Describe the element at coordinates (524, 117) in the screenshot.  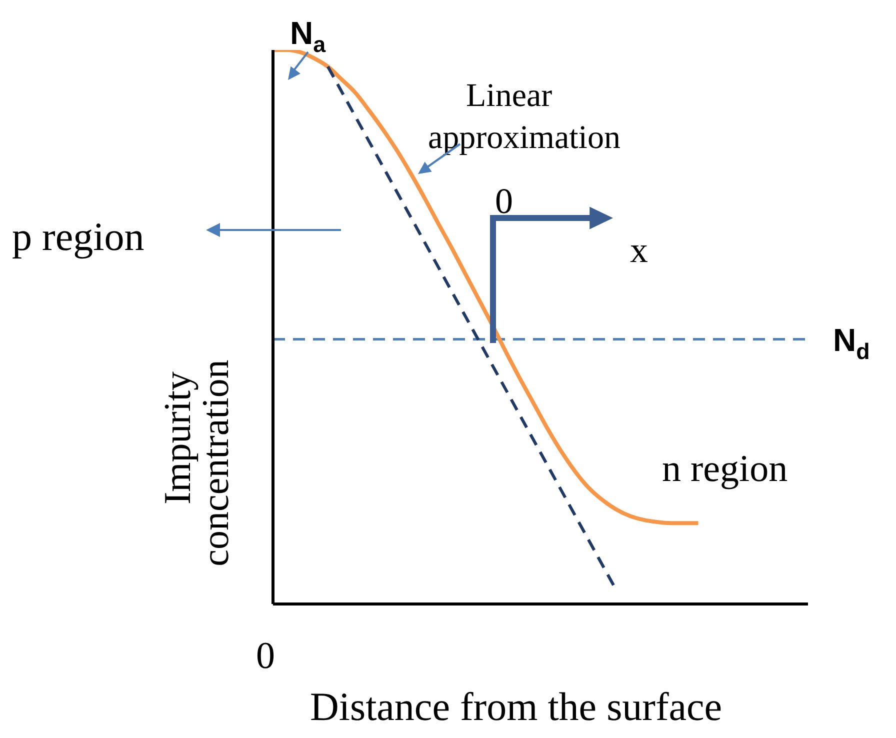
I see `annotation: Linear approximation` at that location.